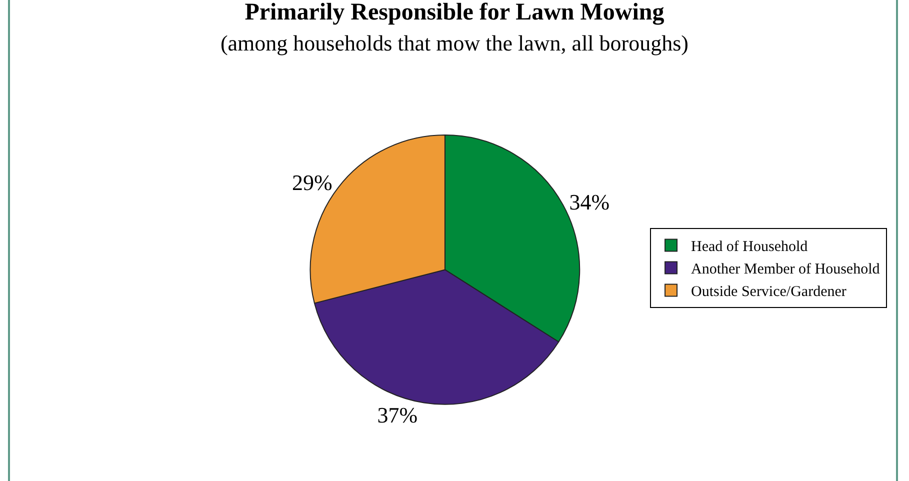 This screenshot has width=909, height=481. Describe the element at coordinates (749, 247) in the screenshot. I see `legend-label: Head of Household` at that location.